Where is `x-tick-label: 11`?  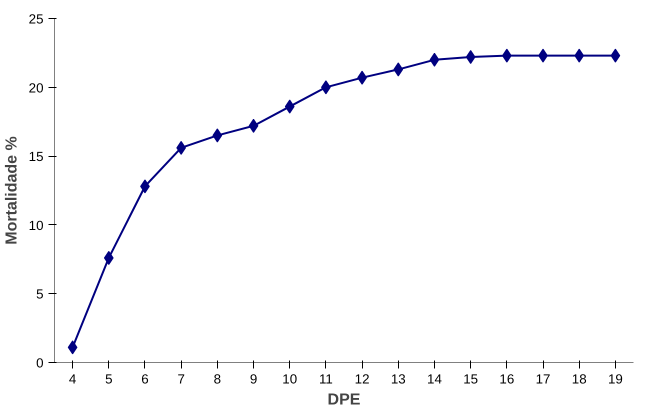 x-tick-label: 11 is located at coordinates (325, 379).